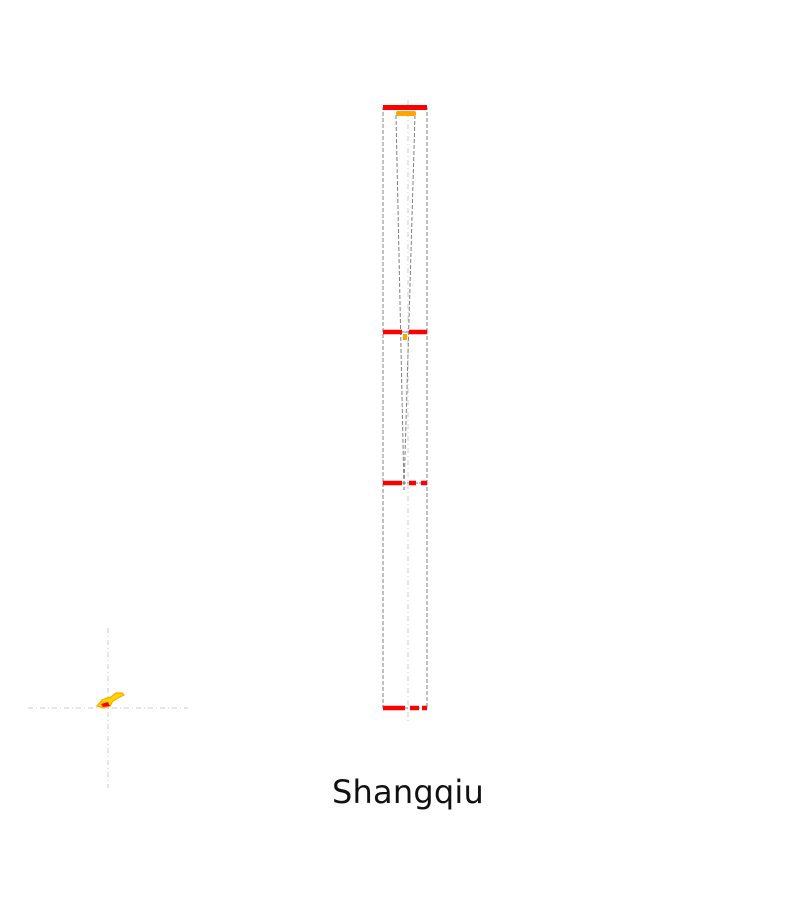 The image size is (800, 900). What do you see at coordinates (405, 595) in the screenshot?
I see `map-panel-frame-bottom` at bounding box center [405, 595].